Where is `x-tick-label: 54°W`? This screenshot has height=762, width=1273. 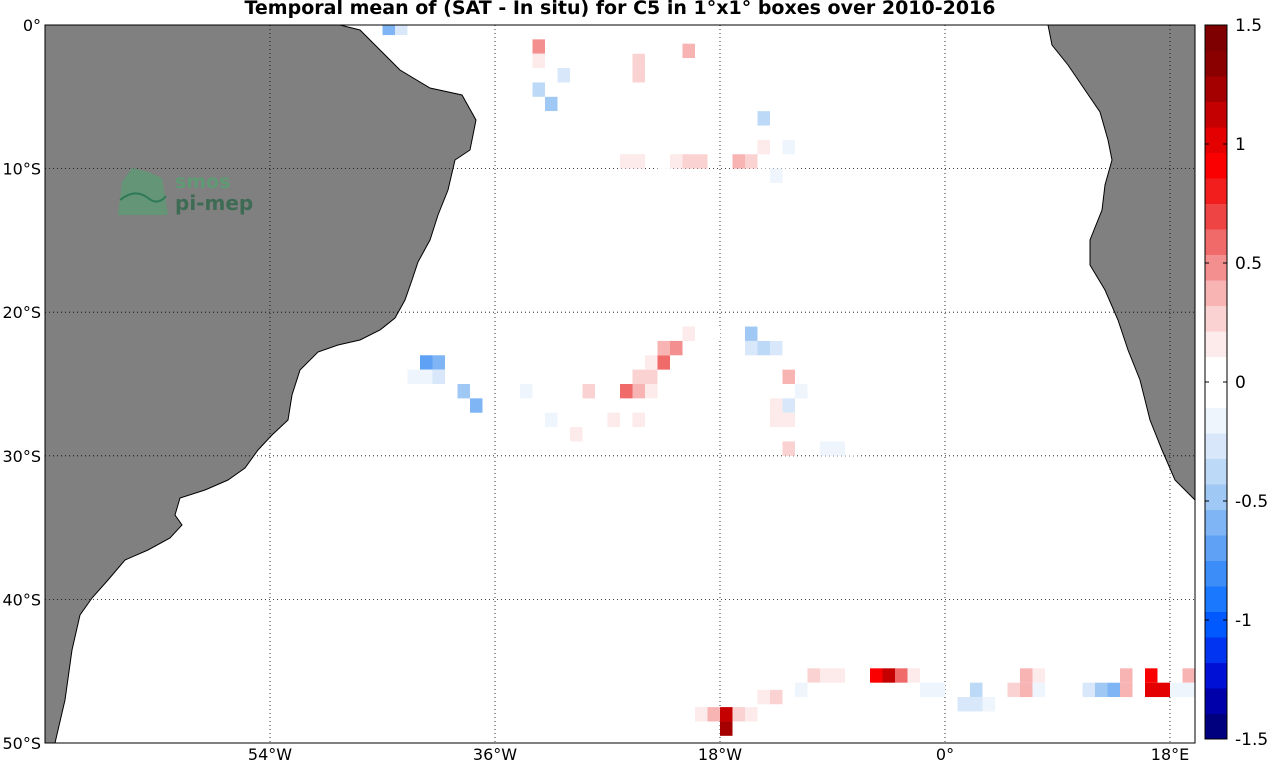
x-tick-label: 54°W is located at coordinates (270, 753).